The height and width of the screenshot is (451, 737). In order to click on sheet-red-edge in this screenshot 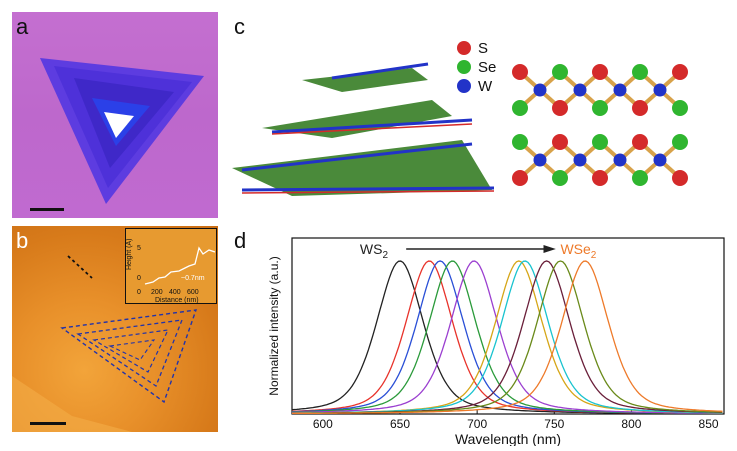, I will do `click(372, 129)`.